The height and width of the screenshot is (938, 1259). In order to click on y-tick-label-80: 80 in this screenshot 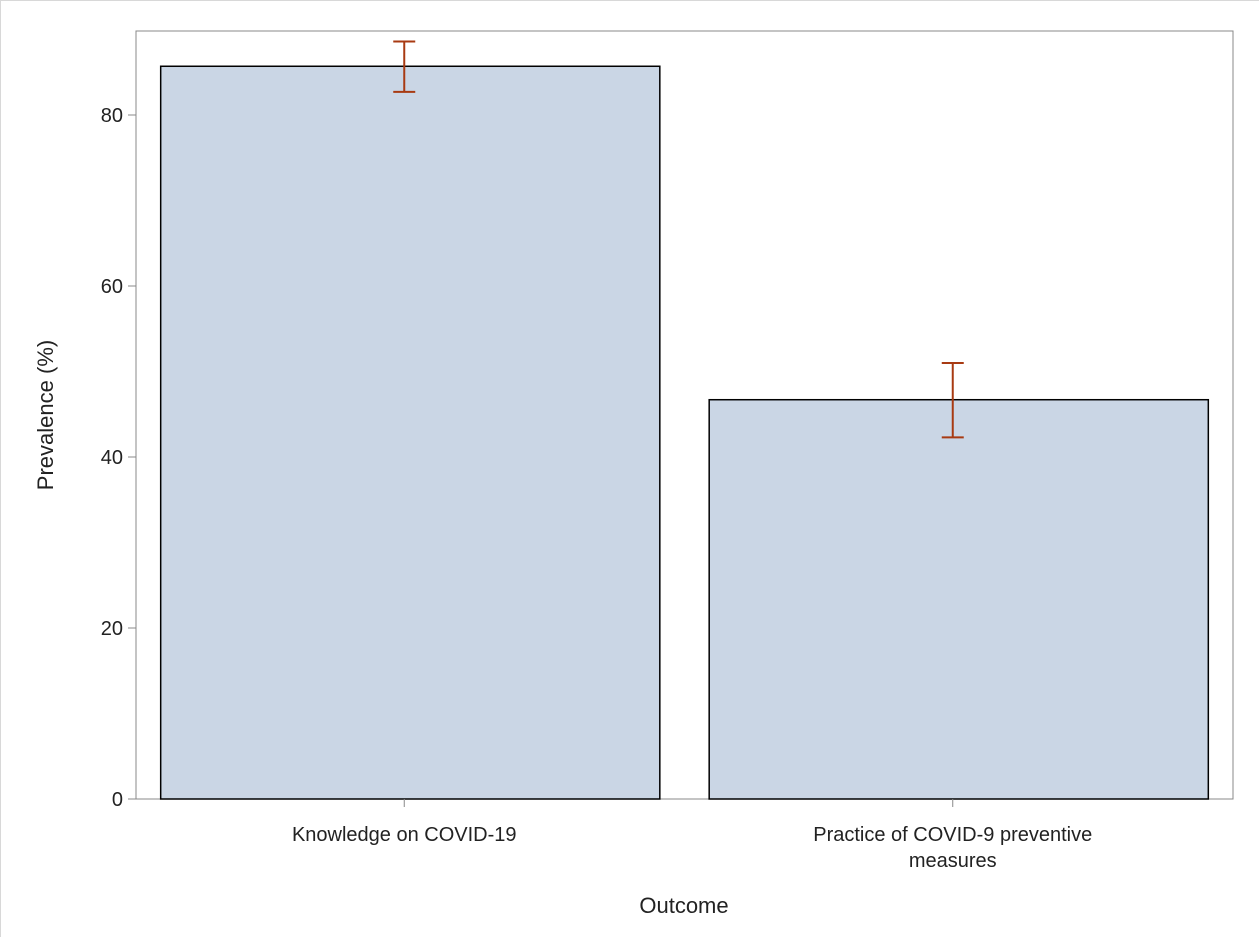, I will do `click(112, 116)`.